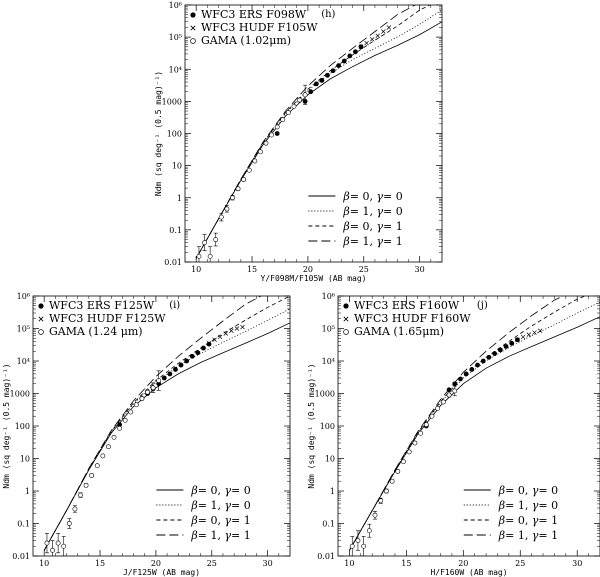 The image size is (600, 577). What do you see at coordinates (22, 426) in the screenshot?
I see `y-tick-label: 100` at bounding box center [22, 426].